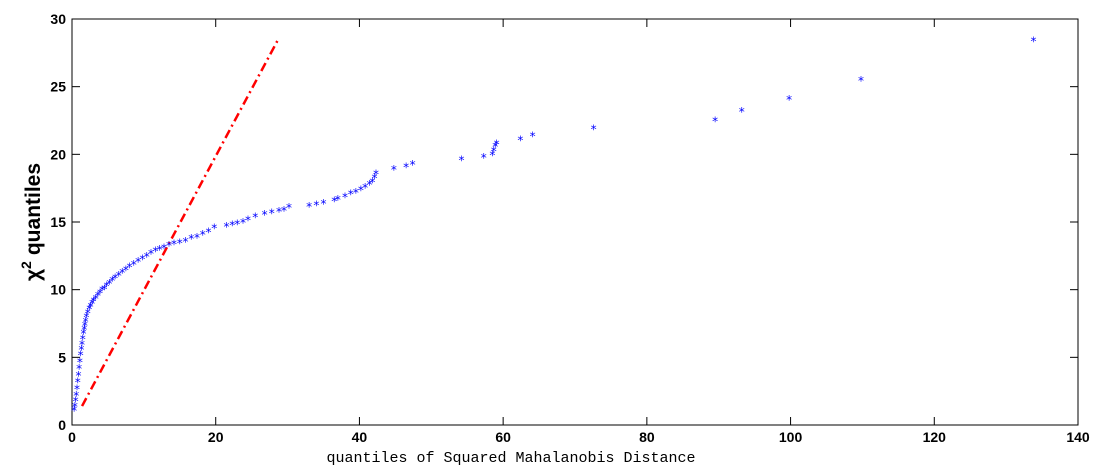 The height and width of the screenshot is (466, 1100). I want to click on x-tick-label: 120, so click(935, 437).